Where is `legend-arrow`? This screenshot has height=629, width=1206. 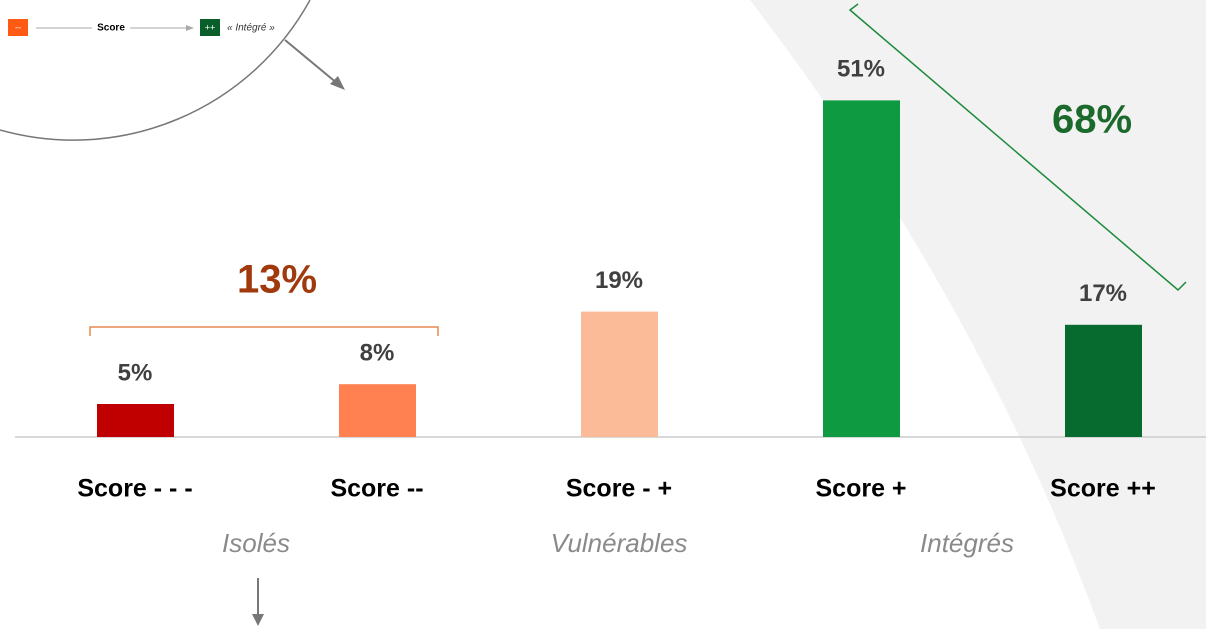
legend-arrow is located at coordinates (190, 28).